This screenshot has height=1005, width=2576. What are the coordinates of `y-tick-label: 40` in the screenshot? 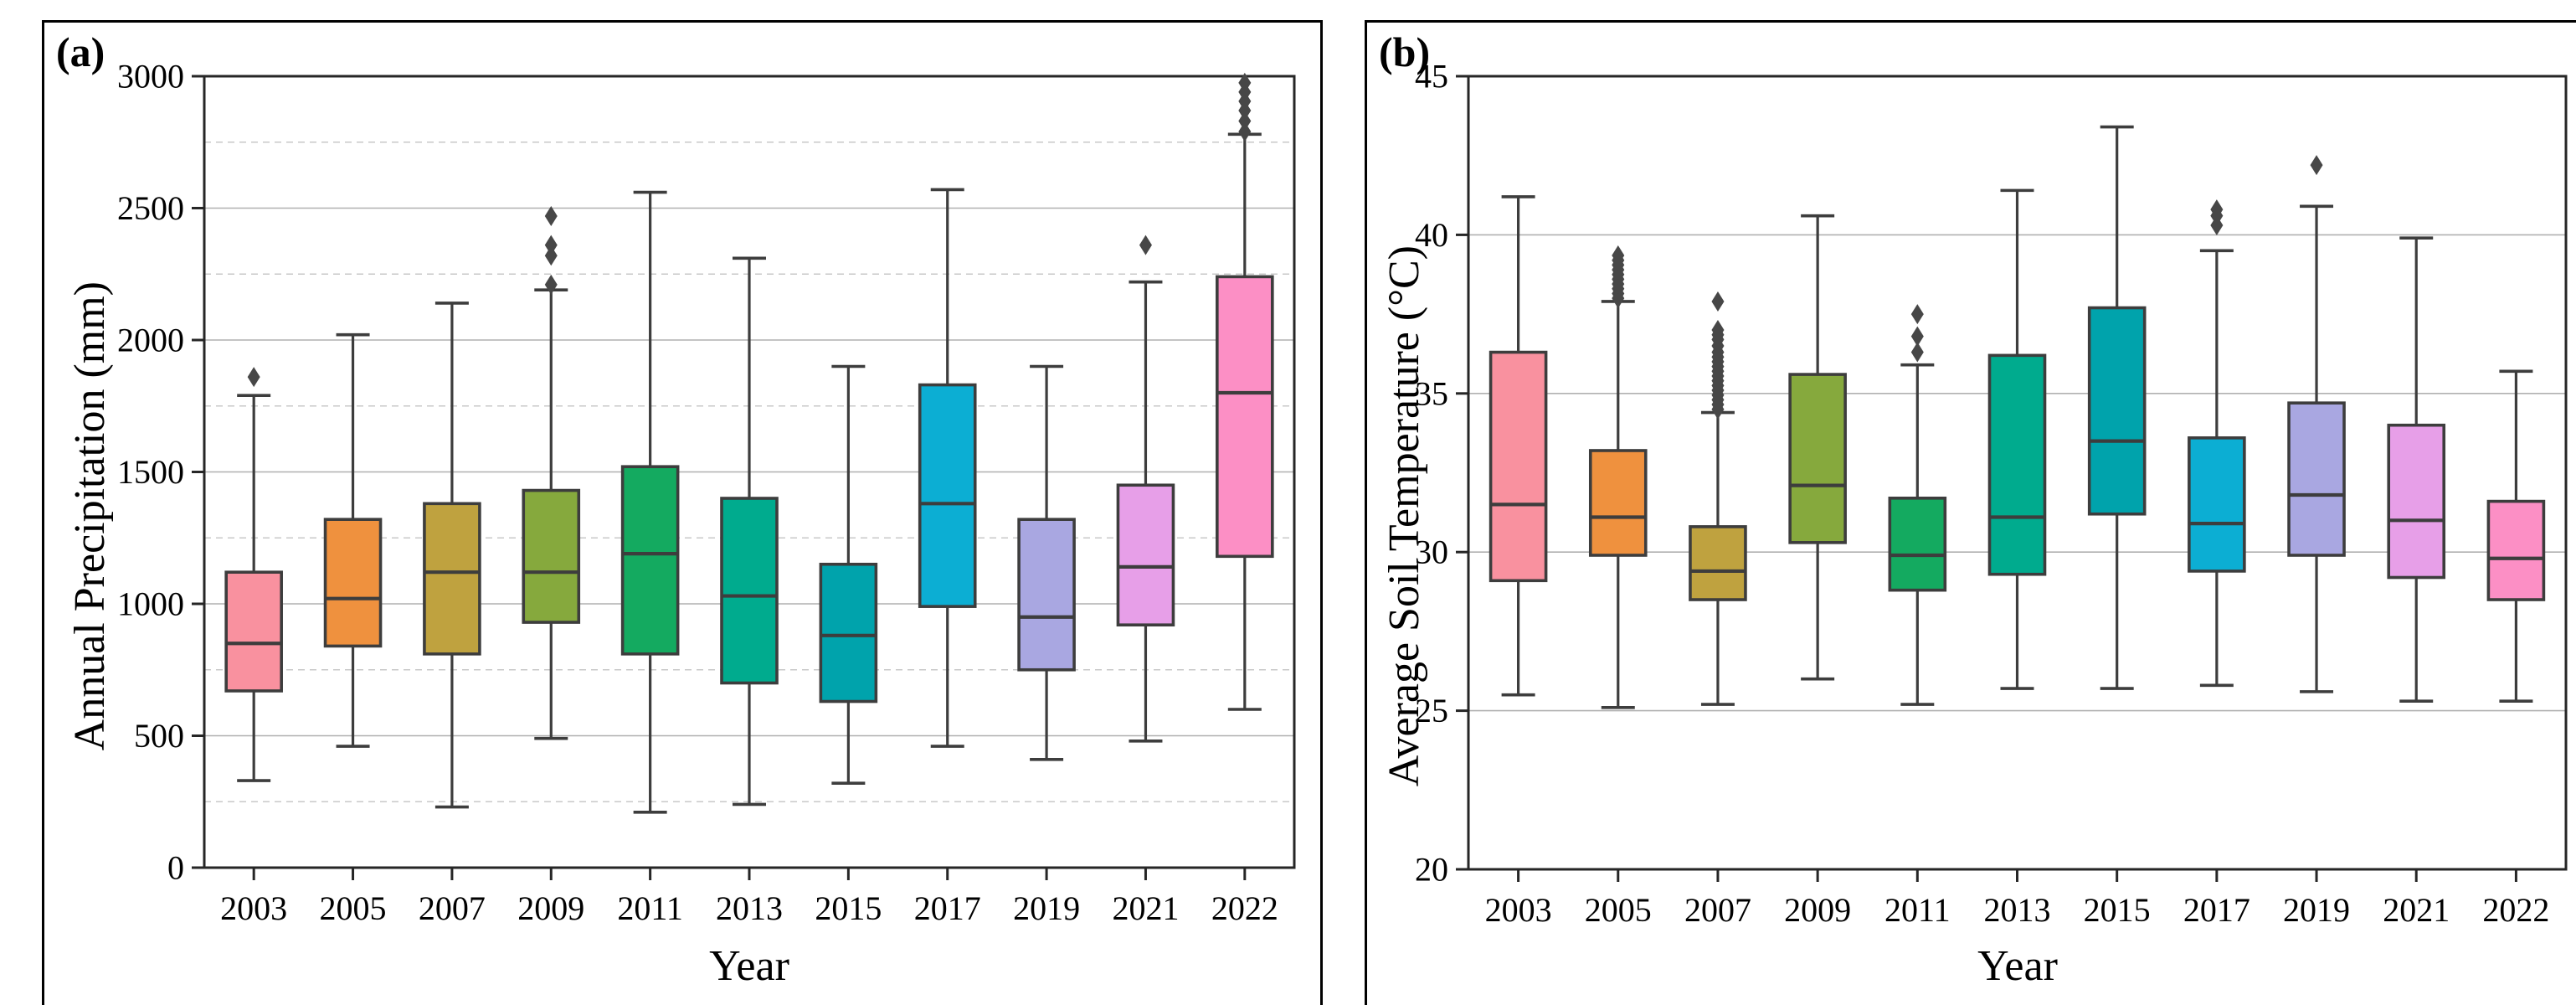 It's located at (1432, 235).